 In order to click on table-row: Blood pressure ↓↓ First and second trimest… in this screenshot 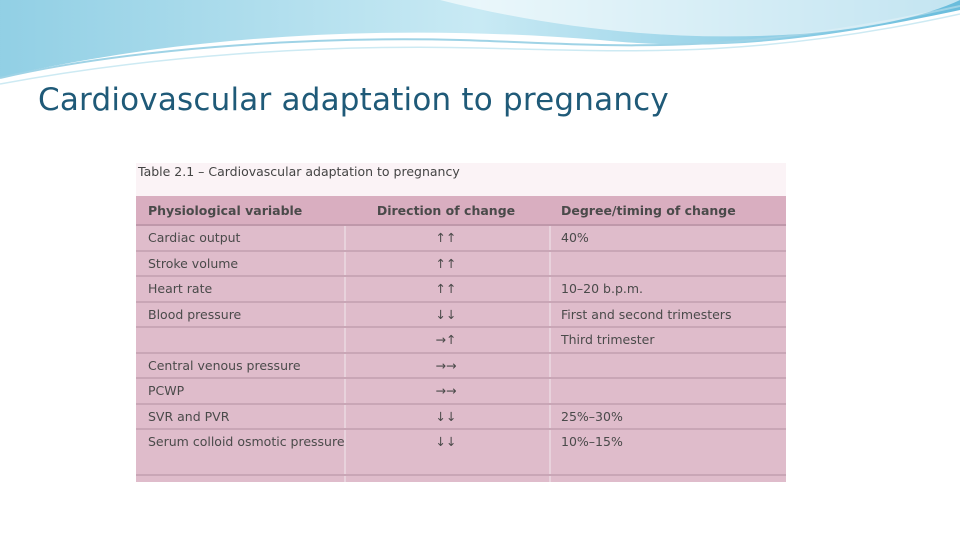, I will do `click(461, 315)`.